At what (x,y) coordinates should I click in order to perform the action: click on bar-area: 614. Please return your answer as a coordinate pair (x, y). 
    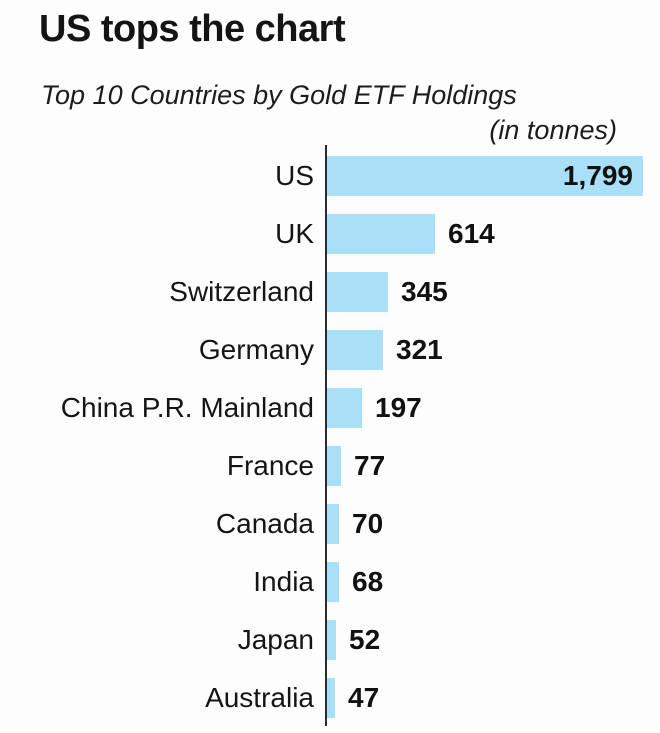
    Looking at the image, I should click on (493, 234).